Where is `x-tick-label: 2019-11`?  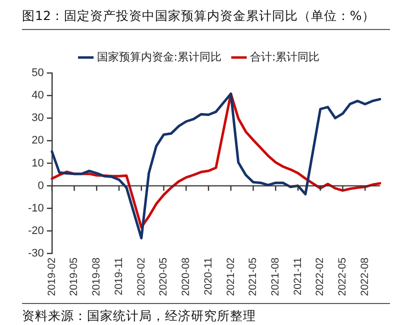 x-tick-label: 2019-11 is located at coordinates (118, 276).